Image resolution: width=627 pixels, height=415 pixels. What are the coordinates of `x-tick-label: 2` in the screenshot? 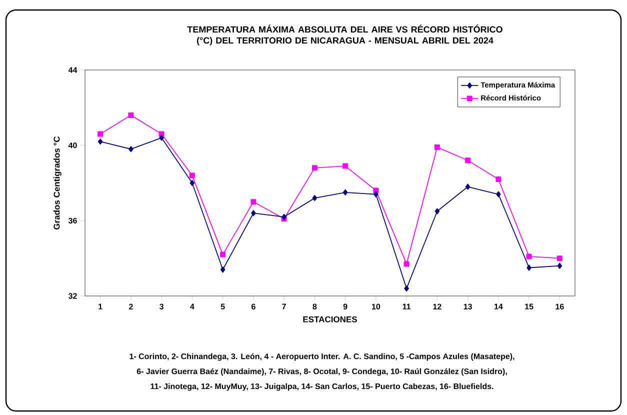 It's located at (131, 307).